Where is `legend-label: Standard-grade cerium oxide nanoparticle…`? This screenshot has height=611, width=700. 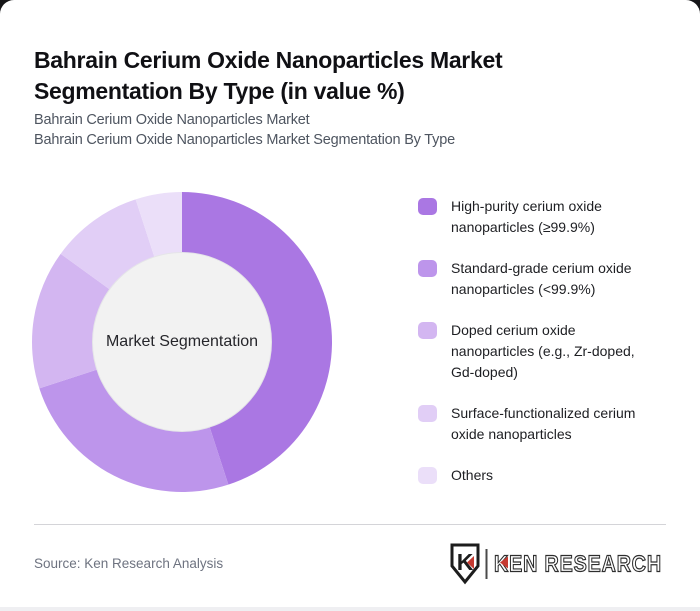
legend-label: Standard-grade cerium oxide nanoparticle… is located at coordinates (541, 278).